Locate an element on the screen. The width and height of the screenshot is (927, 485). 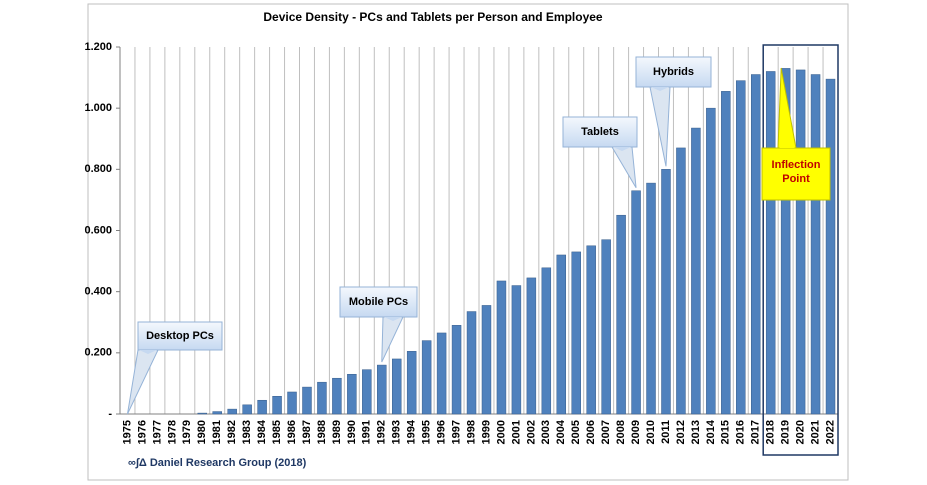
x-tick-label: 1988 is located at coordinates (322, 432).